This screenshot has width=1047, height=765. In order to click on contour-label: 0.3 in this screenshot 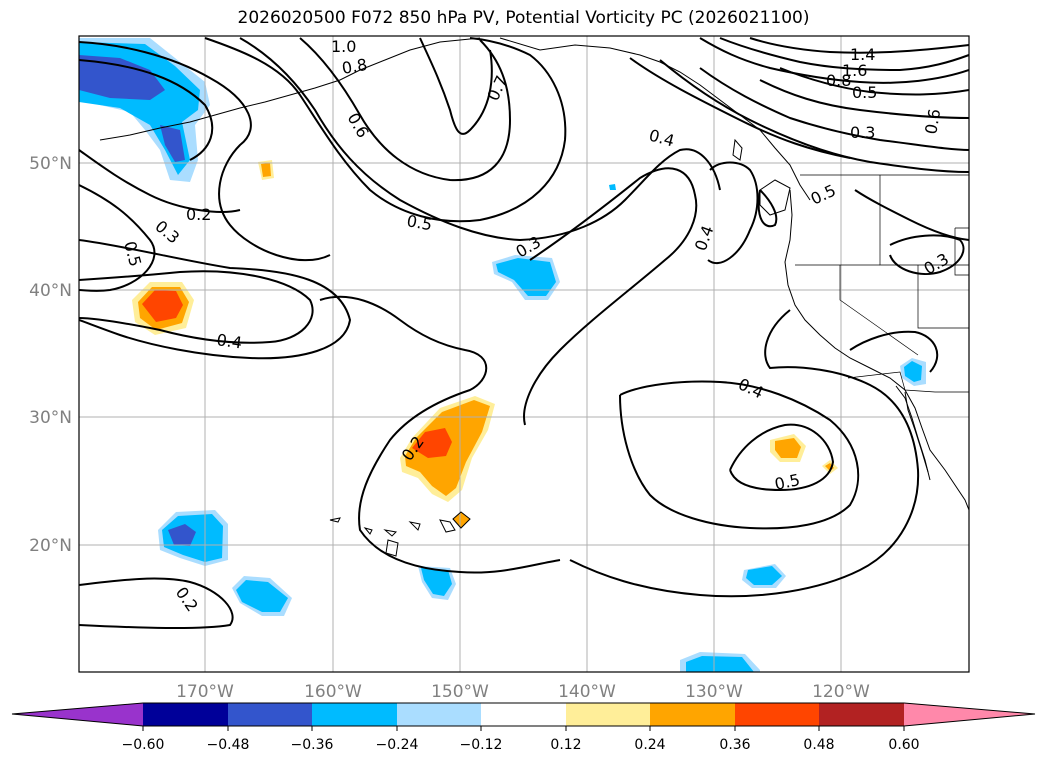, I will do `click(862, 132)`.